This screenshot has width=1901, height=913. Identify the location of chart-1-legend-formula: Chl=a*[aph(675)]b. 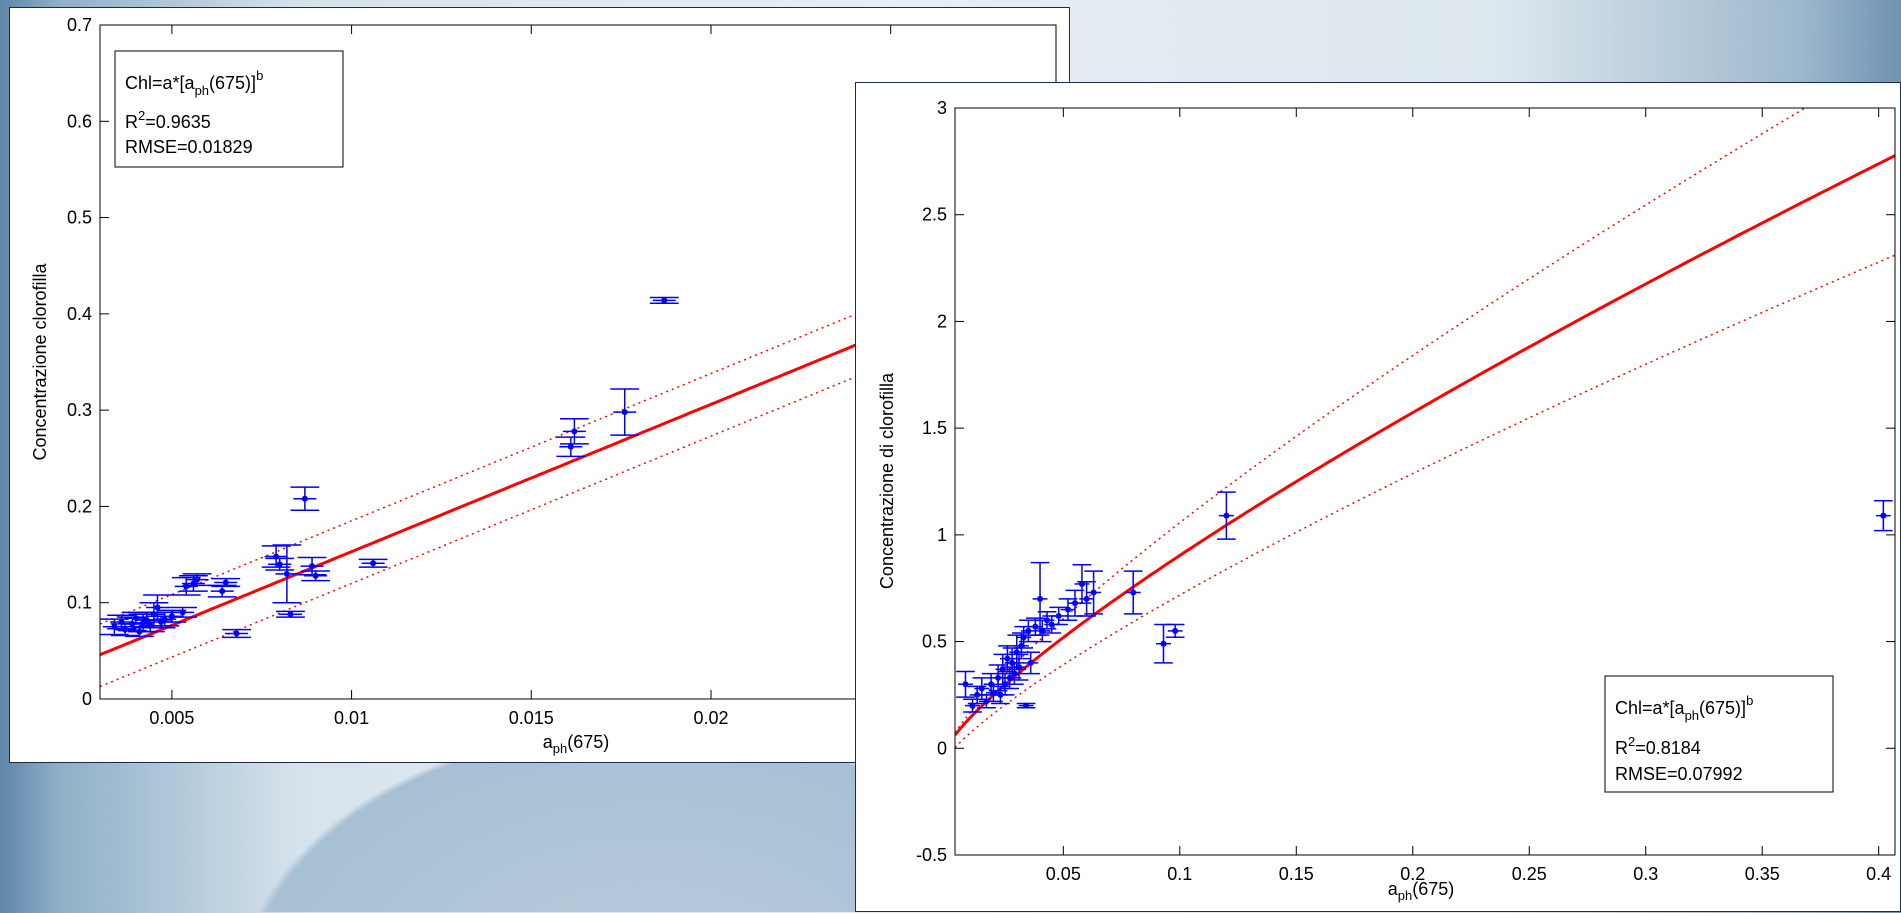
(194, 83).